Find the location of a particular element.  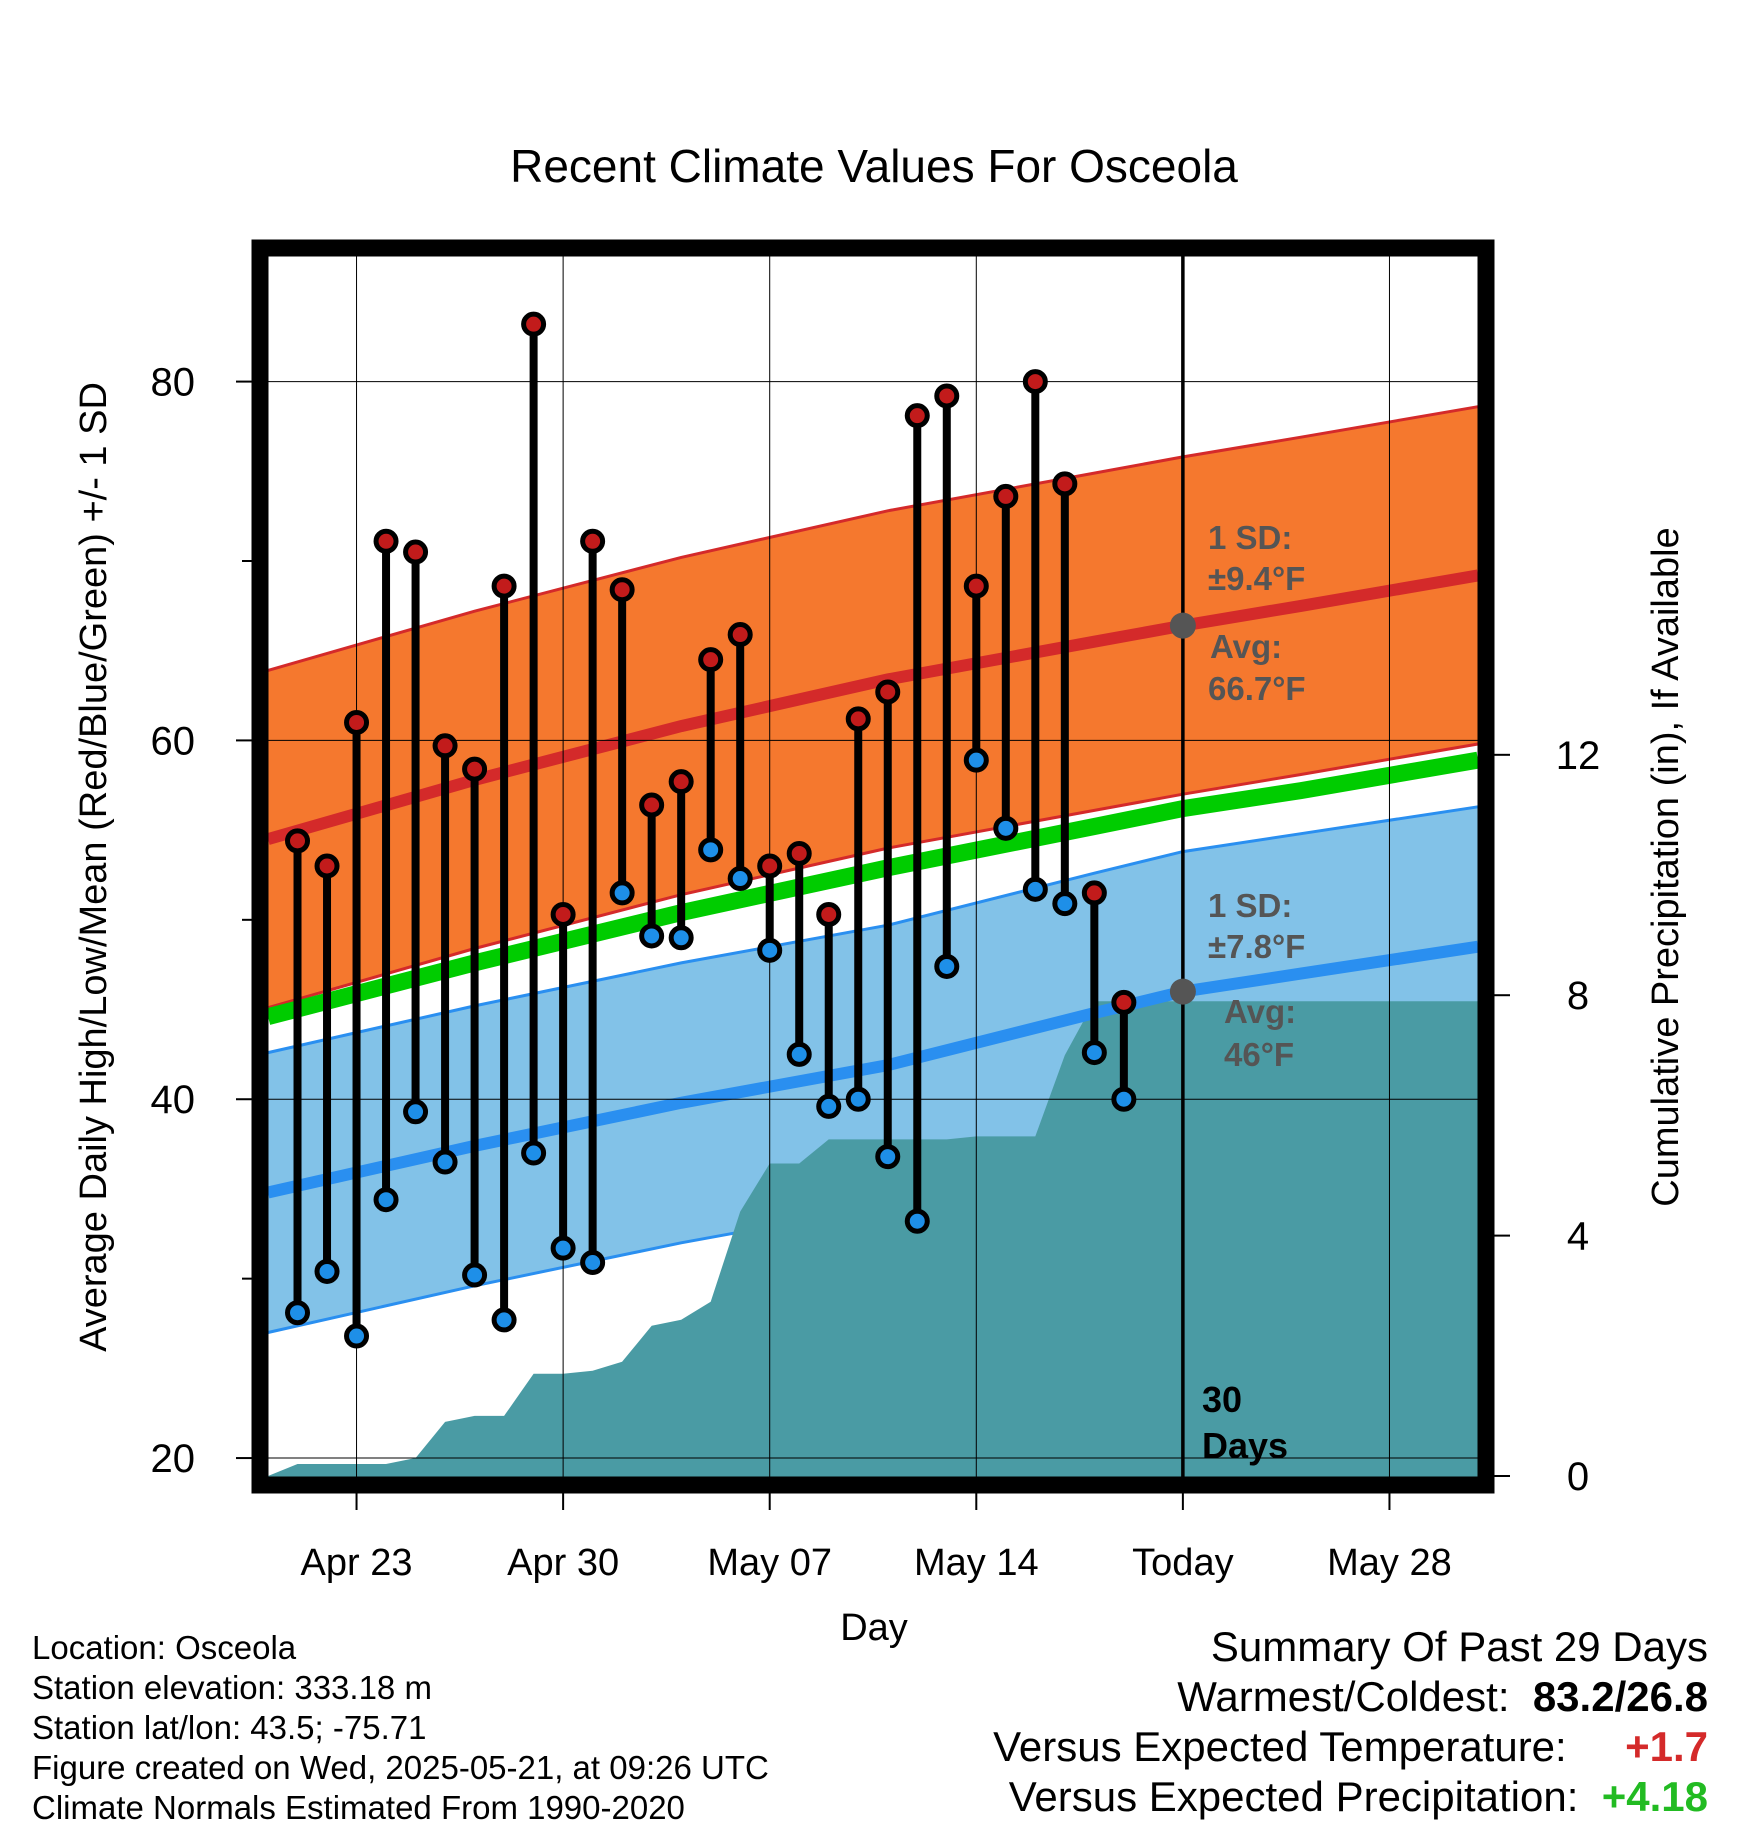

x-axis-label: Day is located at coordinates (874, 1628).